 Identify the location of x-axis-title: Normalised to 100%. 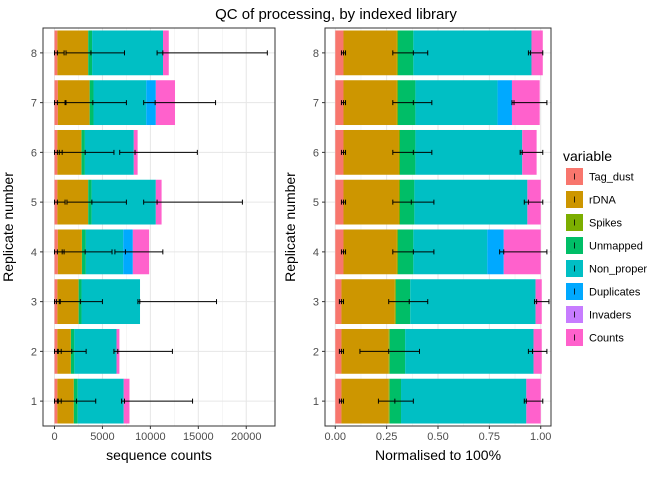
(438, 455).